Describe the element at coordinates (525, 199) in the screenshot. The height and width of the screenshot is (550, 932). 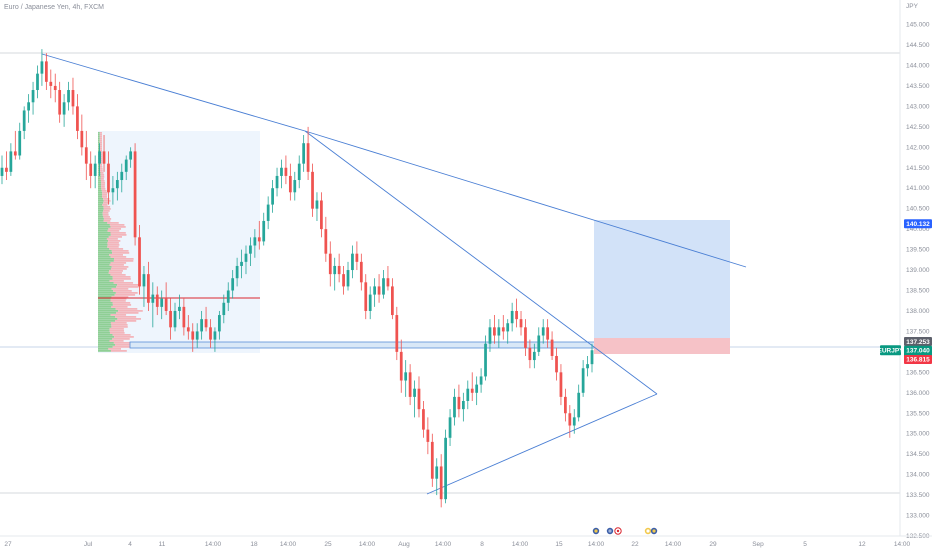
I see `descending-trendline-extension` at that location.